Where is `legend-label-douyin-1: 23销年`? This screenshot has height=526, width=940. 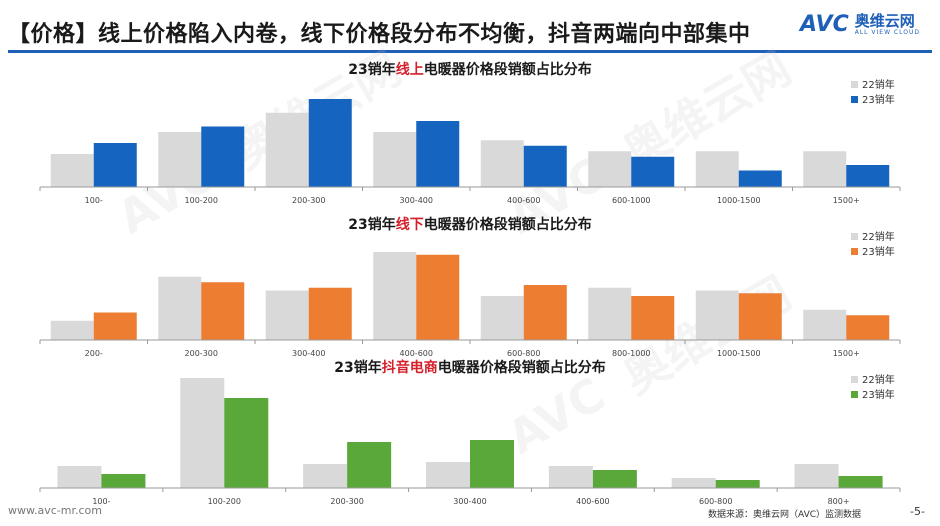
legend-label-douyin-1: 23销年 is located at coordinates (878, 394).